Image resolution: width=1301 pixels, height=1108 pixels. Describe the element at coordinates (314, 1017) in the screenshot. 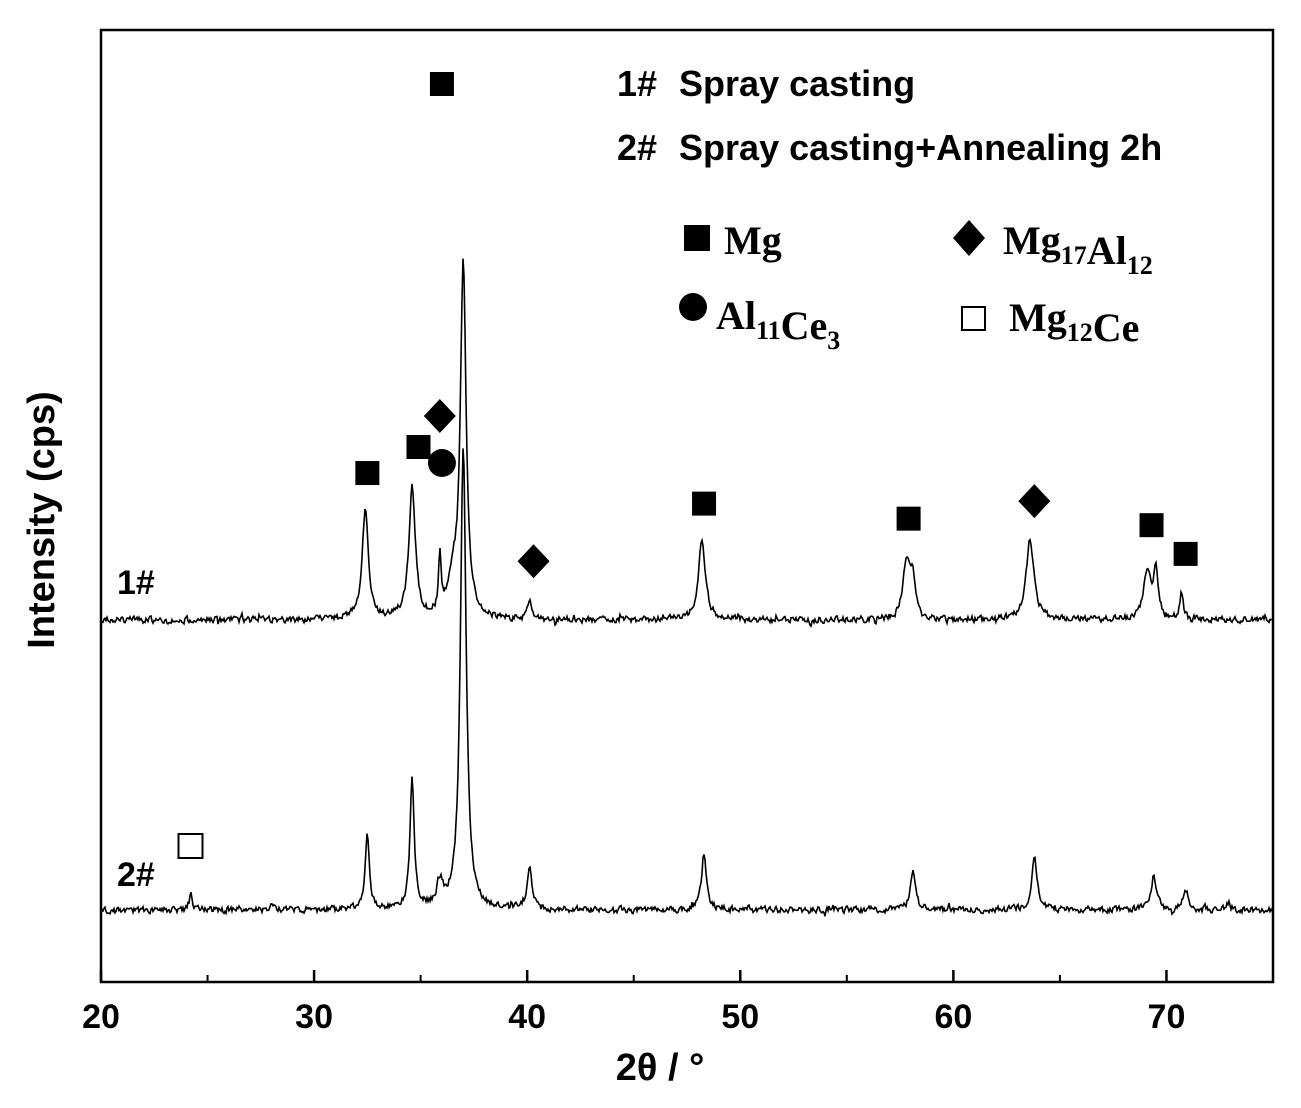

I see `x-tick-label: 30` at that location.